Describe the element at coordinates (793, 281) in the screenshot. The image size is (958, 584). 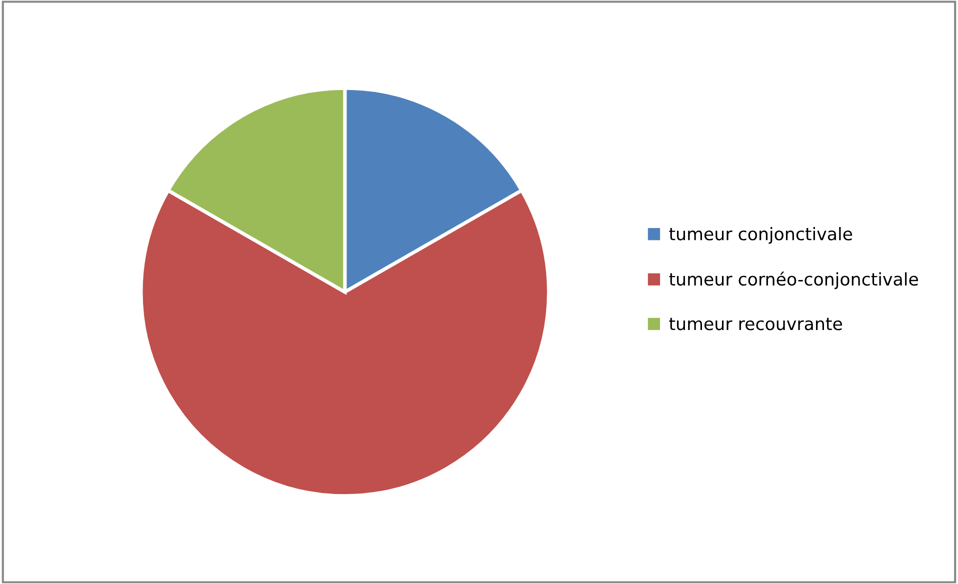
I see `legend-label: tumeur cornéo-conjonctivale` at that location.